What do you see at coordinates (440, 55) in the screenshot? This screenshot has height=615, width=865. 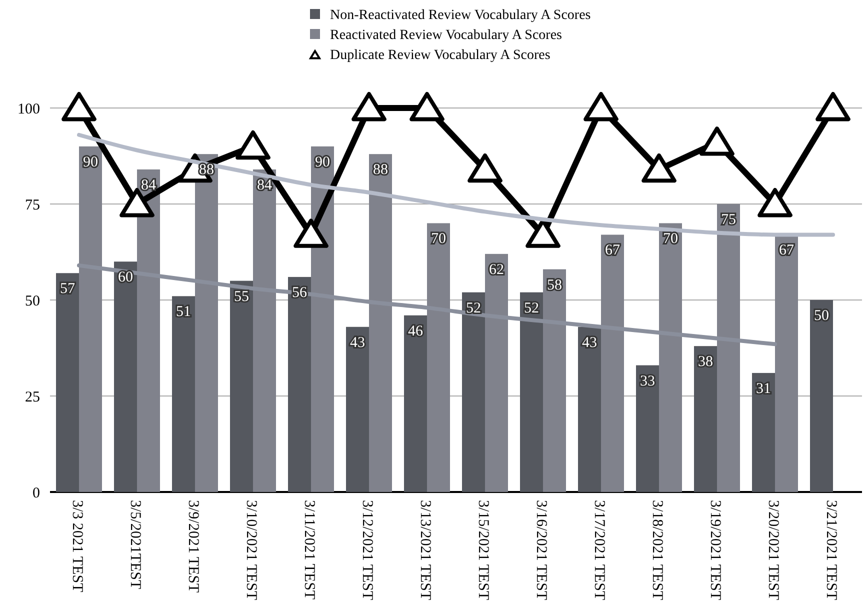 I see `legend-label: Duplicate Review Vocabulary A Scores` at bounding box center [440, 55].